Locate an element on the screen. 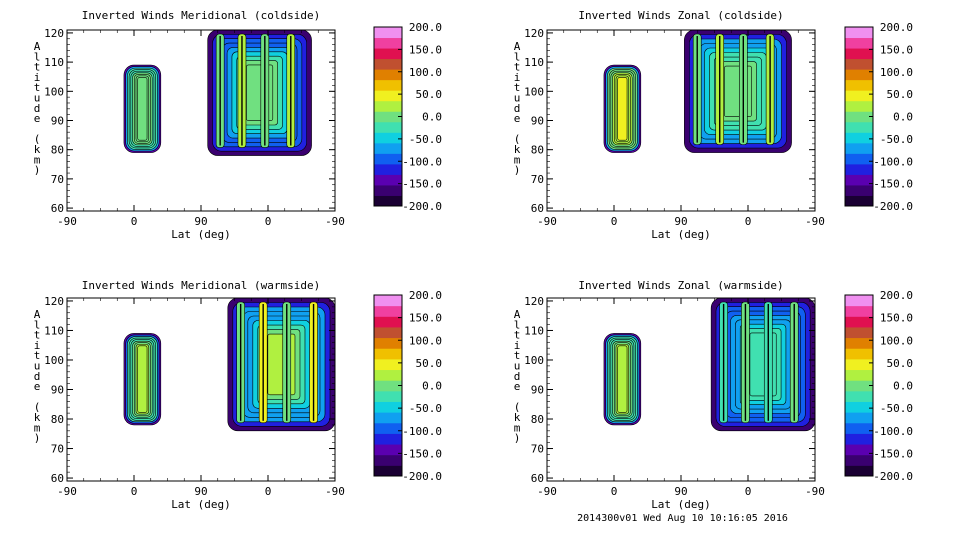  y-tick-label: 80 is located at coordinates (57, 419).